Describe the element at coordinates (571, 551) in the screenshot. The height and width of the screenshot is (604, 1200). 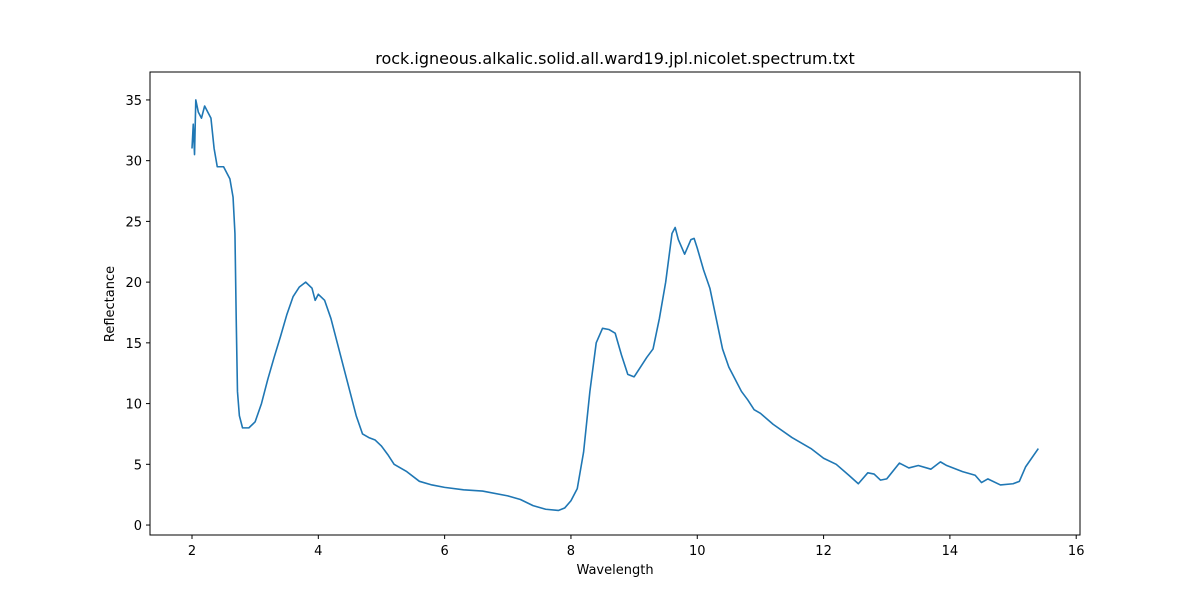
I see `x-tick-label: 8` at that location.